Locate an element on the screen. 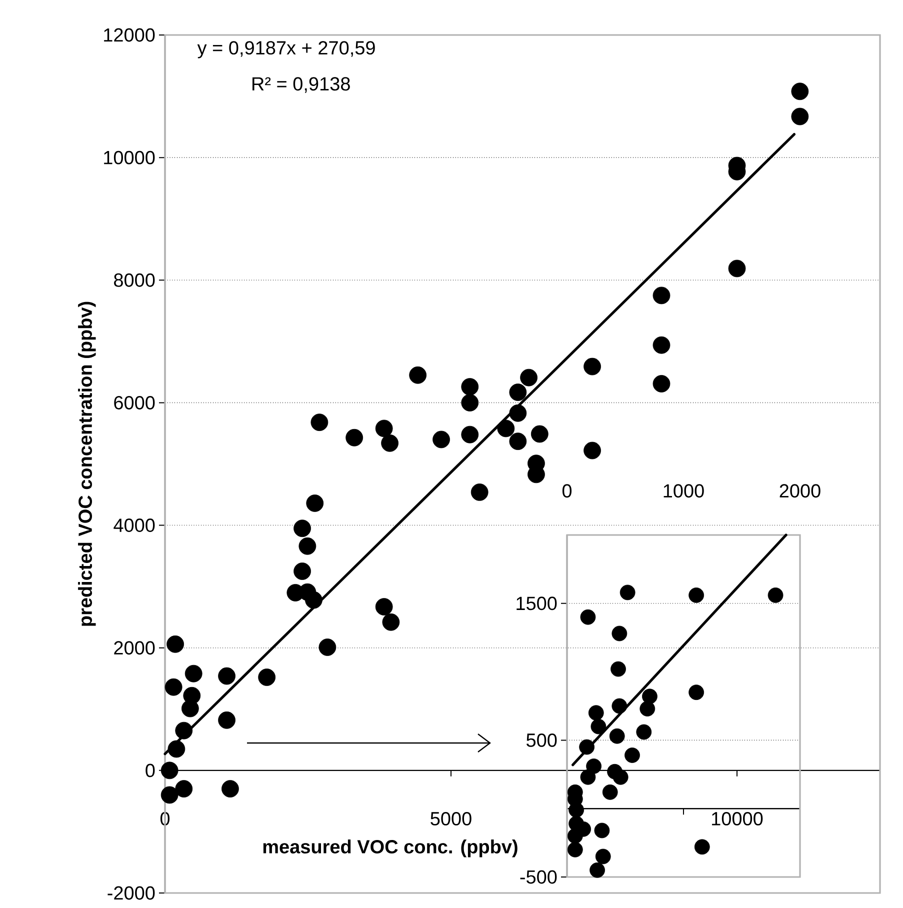 The width and height of the screenshot is (903, 908). y-tick-label: 1500 is located at coordinates (536, 603).